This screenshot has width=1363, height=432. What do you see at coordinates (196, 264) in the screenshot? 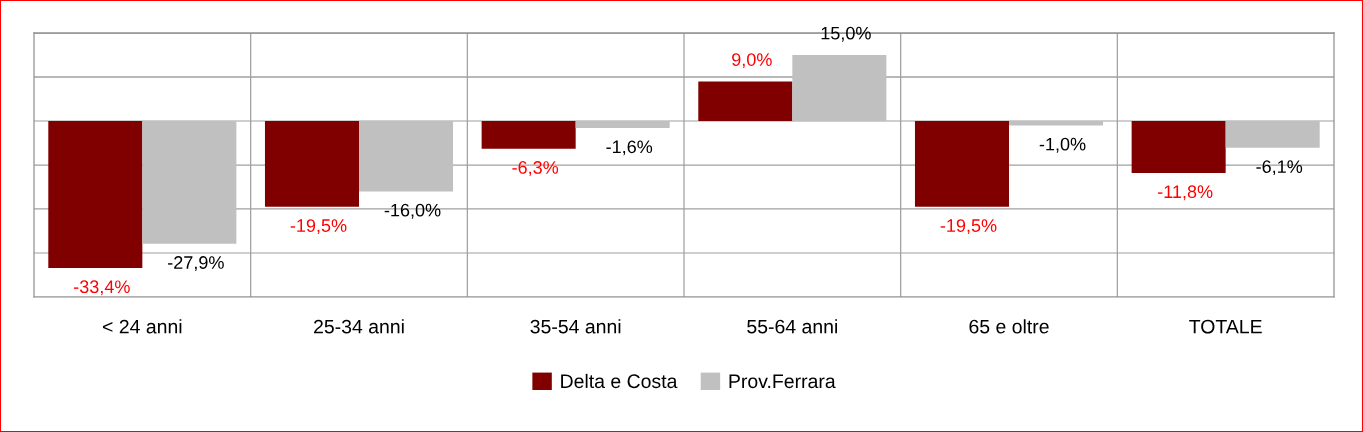
I see `data-label: -27,9%` at bounding box center [196, 264].